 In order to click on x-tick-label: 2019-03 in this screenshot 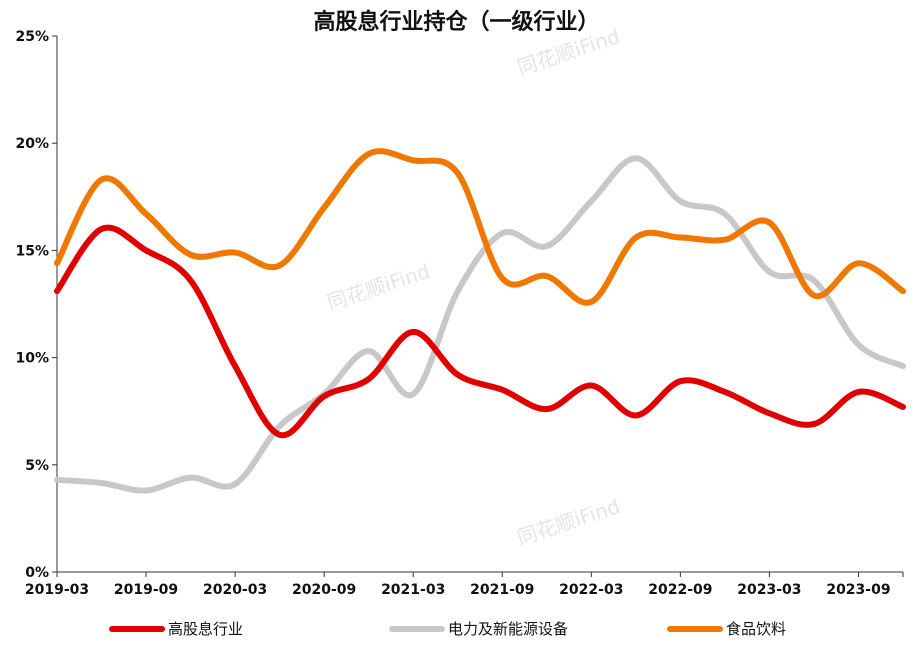, I will do `click(57, 590)`.